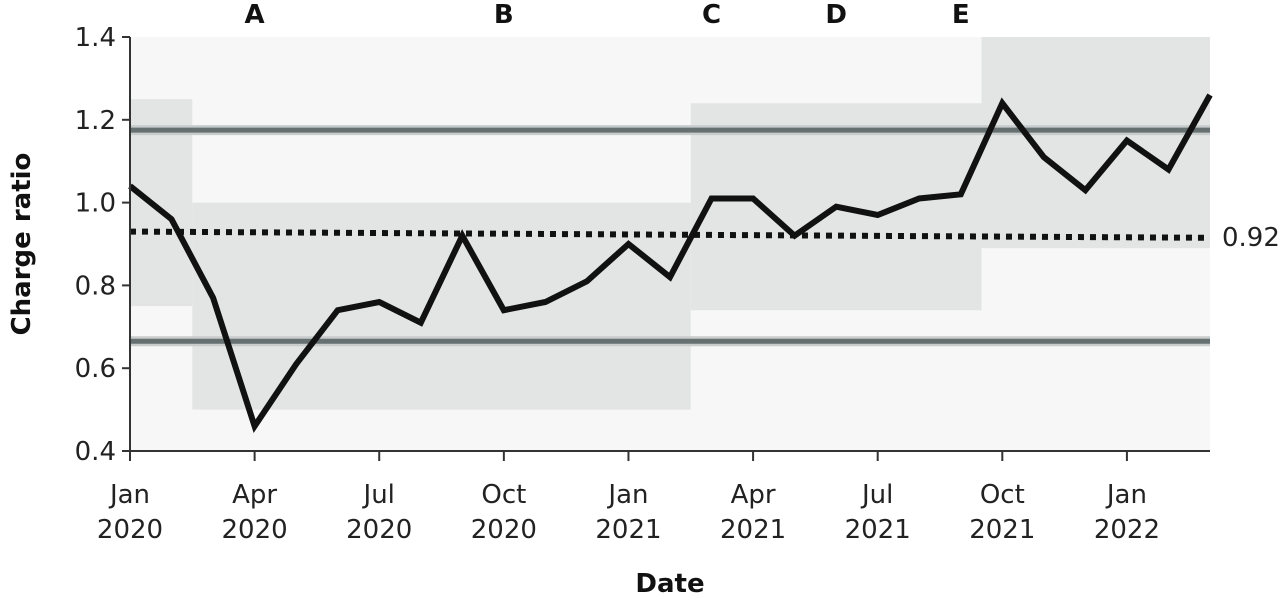  What do you see at coordinates (95, 38) in the screenshot?
I see `y-tick-label: 1.4` at bounding box center [95, 38].